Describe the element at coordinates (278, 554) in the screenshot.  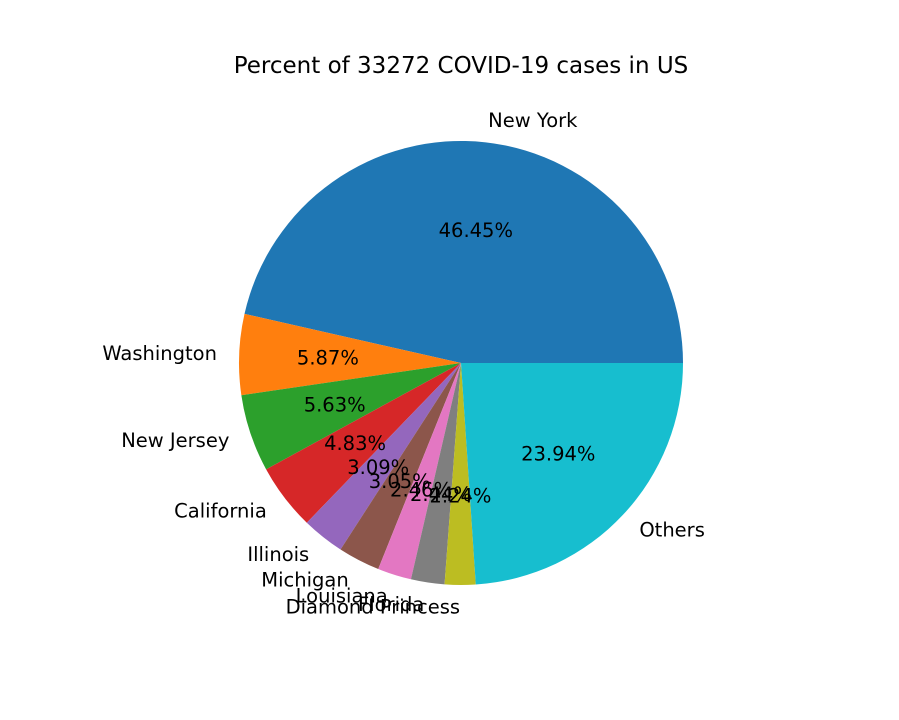
I see `slice-label: Illinois` at that location.